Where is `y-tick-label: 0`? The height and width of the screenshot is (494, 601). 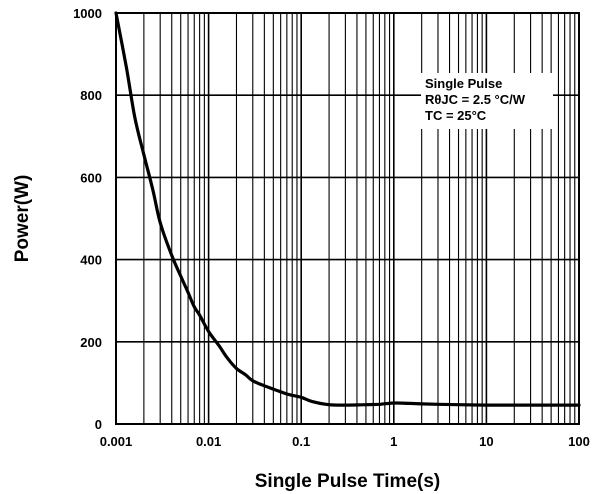 y-tick-label: 0 is located at coordinates (98, 424).